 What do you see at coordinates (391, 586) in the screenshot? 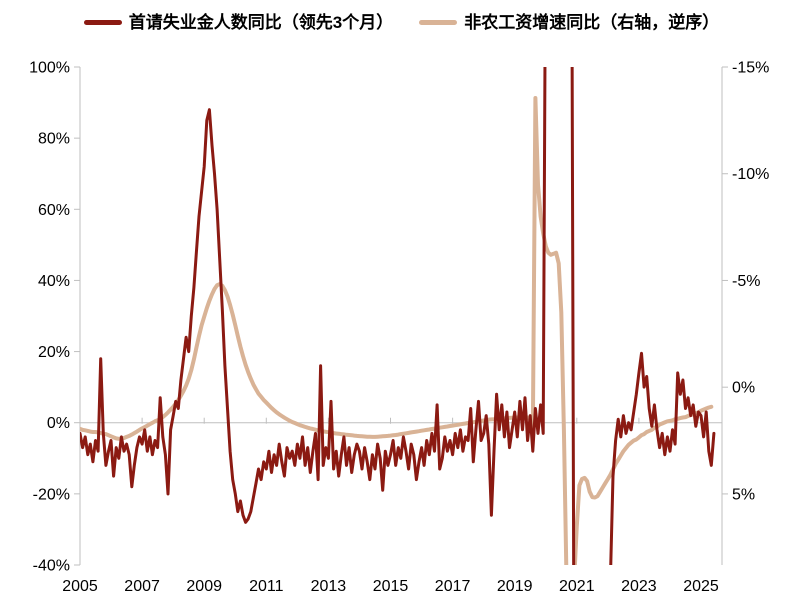
I see `x-axis-tick-label: 2015` at bounding box center [391, 586].